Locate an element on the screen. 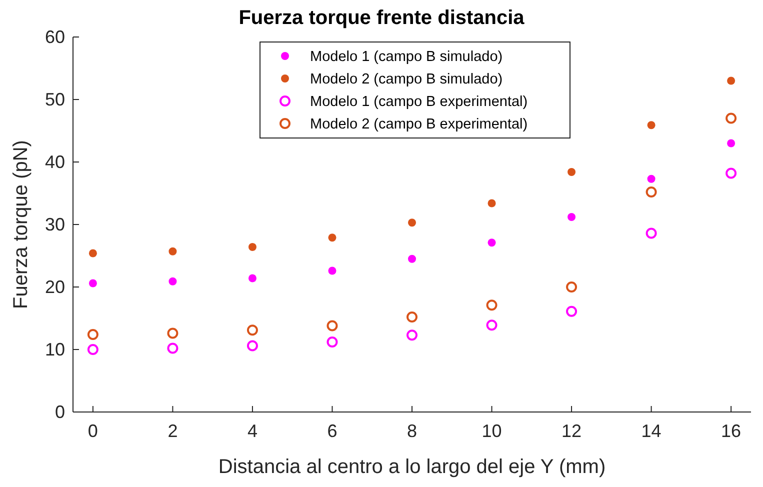  y-tick-label: 20 is located at coordinates (54, 287).